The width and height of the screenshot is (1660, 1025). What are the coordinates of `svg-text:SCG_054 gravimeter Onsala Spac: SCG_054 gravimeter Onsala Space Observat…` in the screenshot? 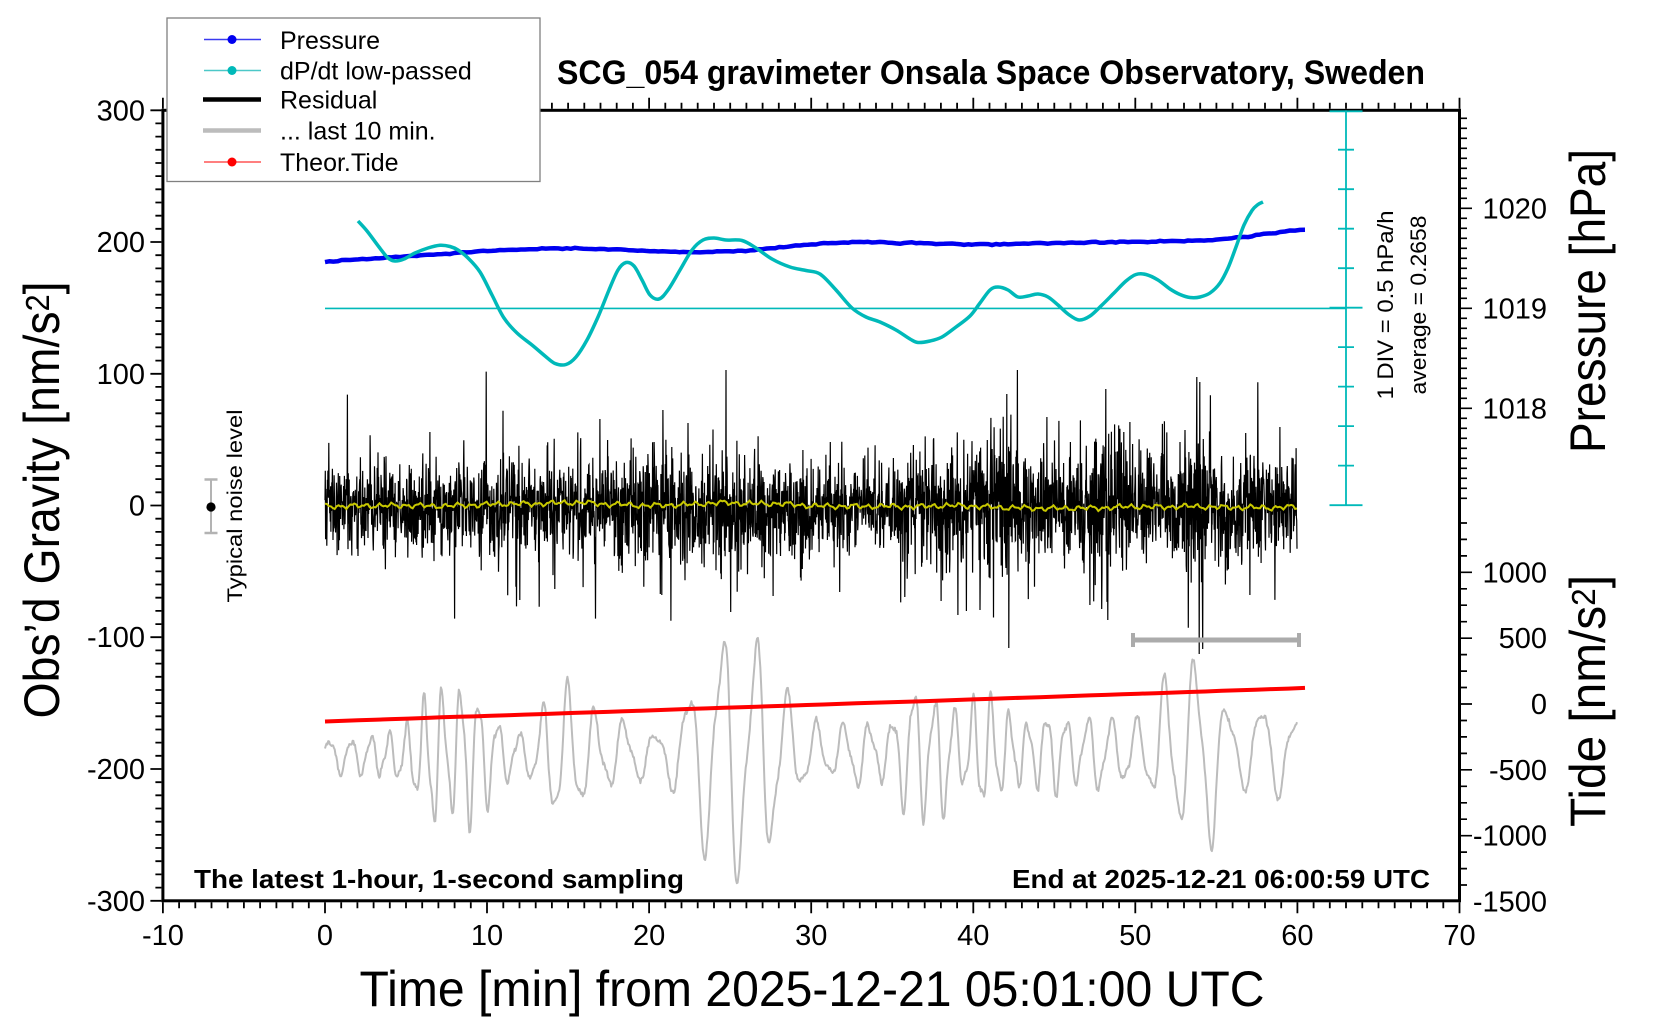 It's located at (991, 73).